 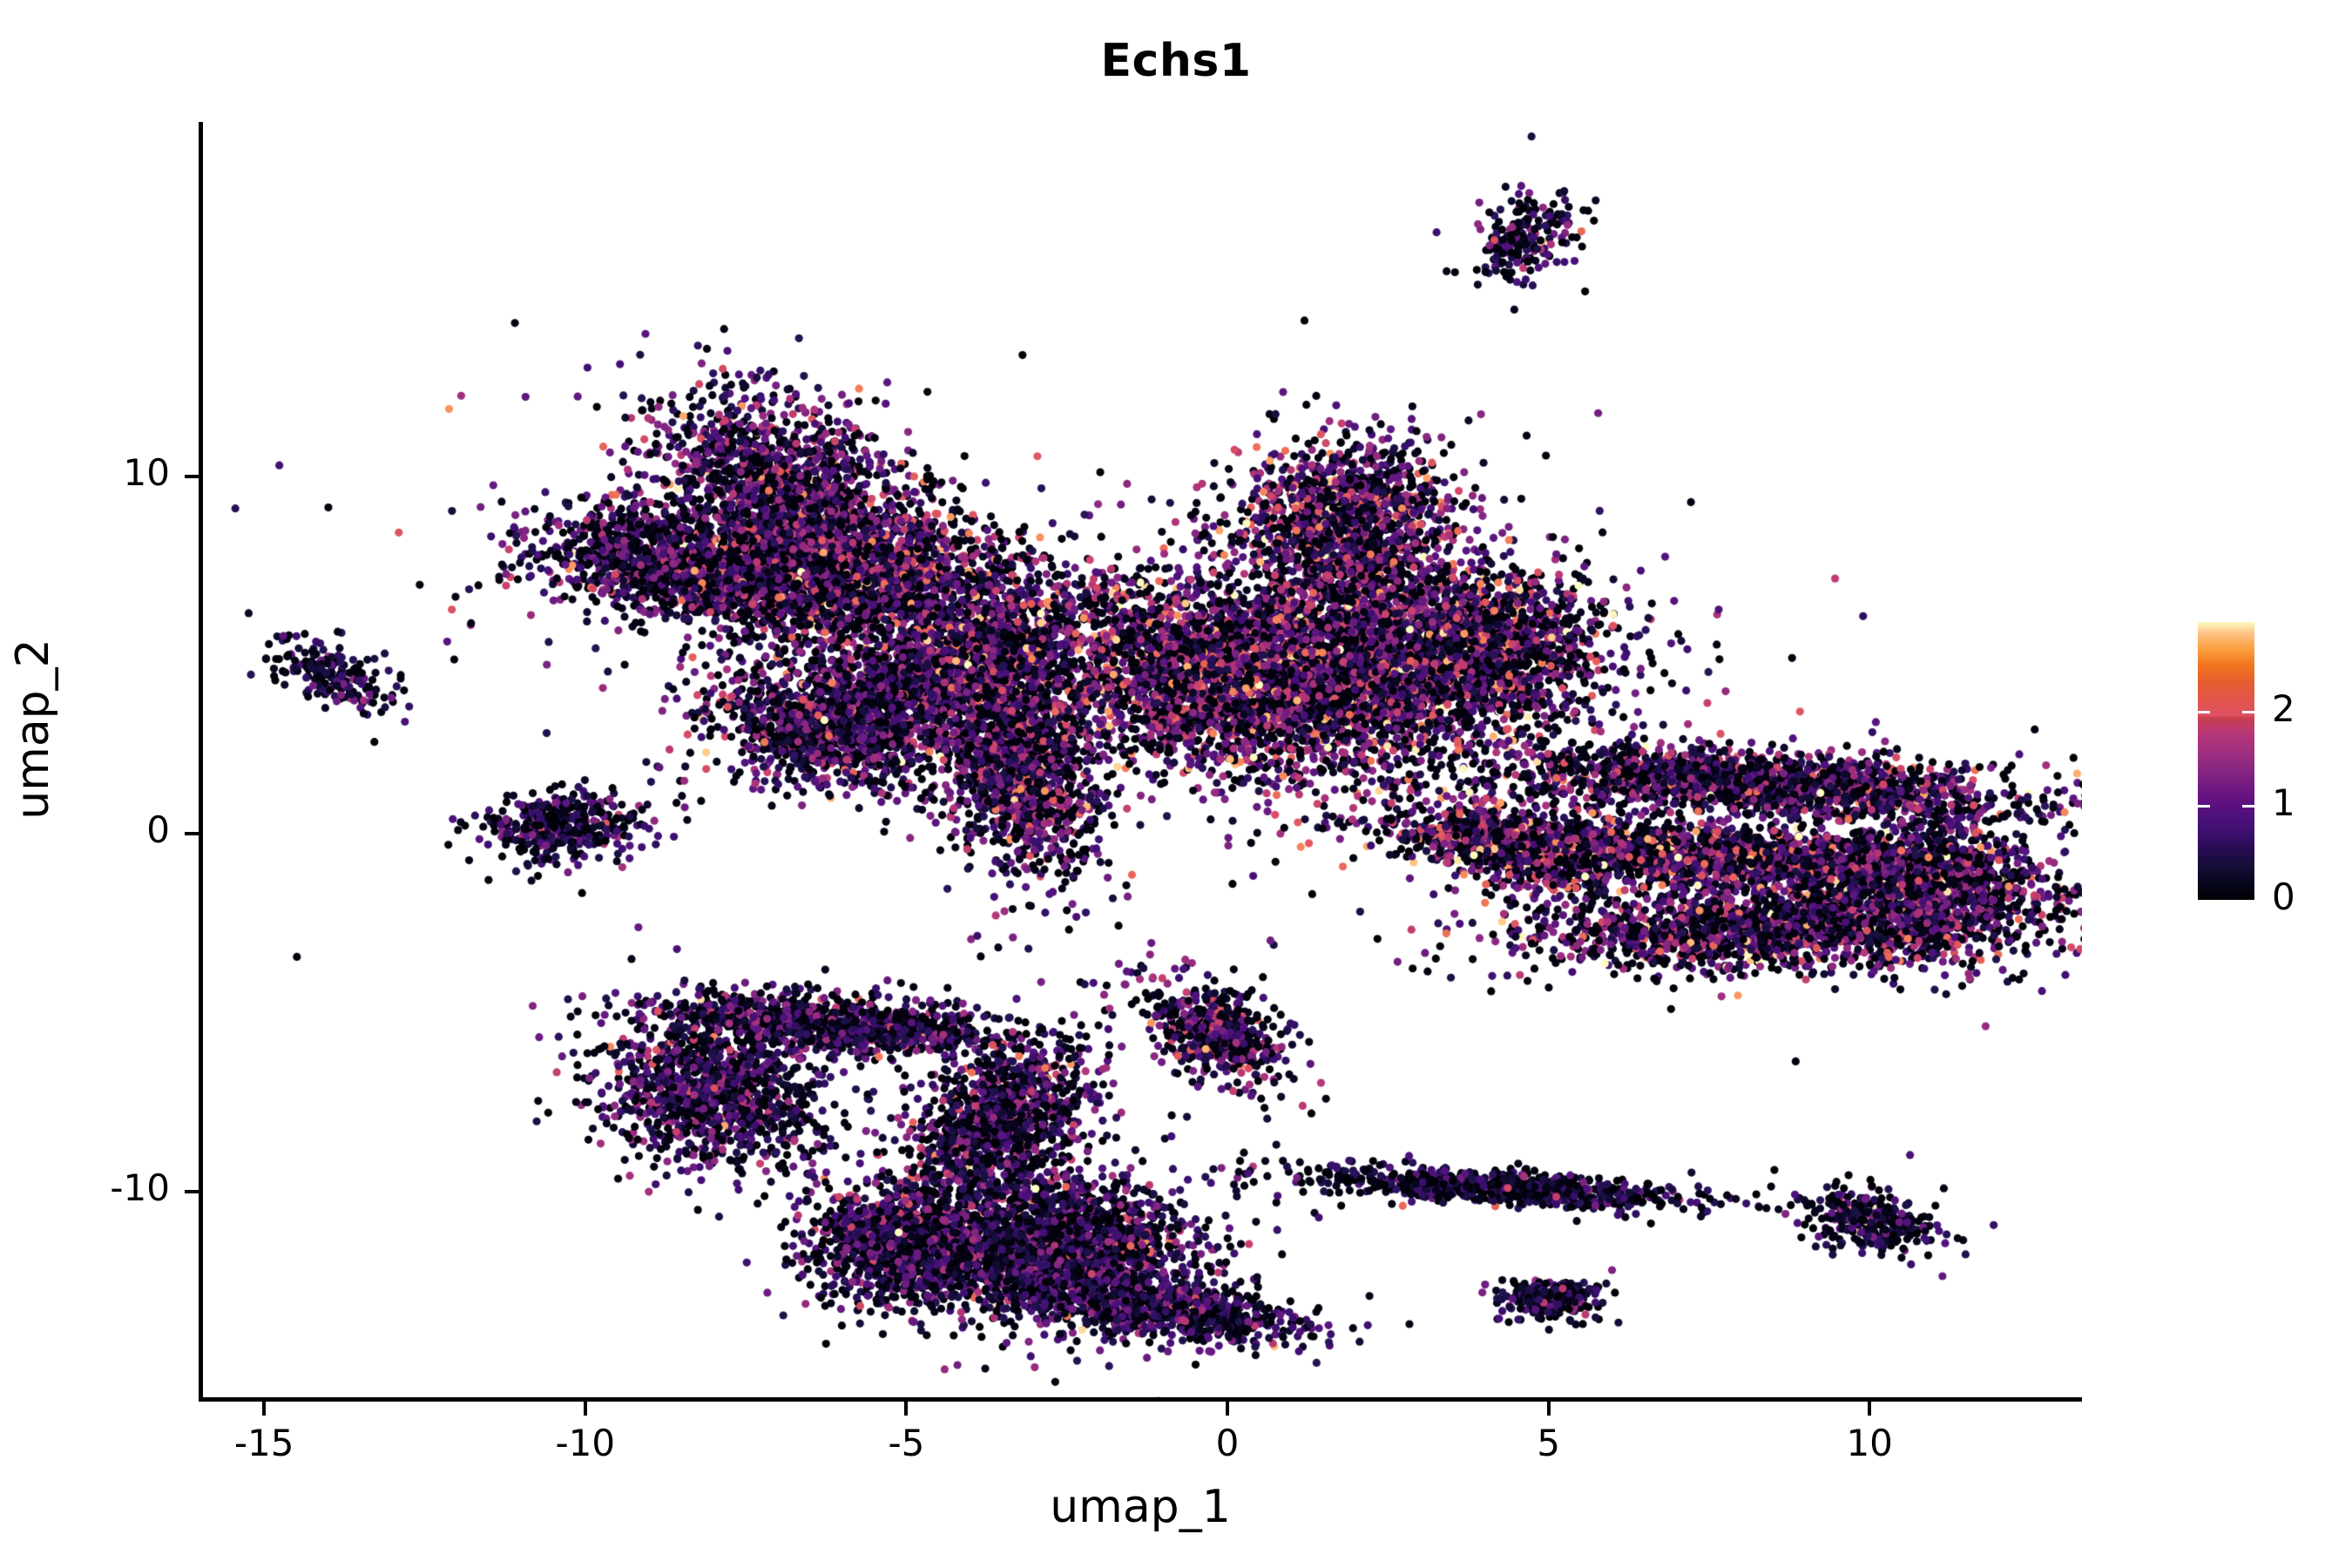 What do you see at coordinates (2283, 896) in the screenshot?
I see `colorbar-tick-label: 0` at bounding box center [2283, 896].